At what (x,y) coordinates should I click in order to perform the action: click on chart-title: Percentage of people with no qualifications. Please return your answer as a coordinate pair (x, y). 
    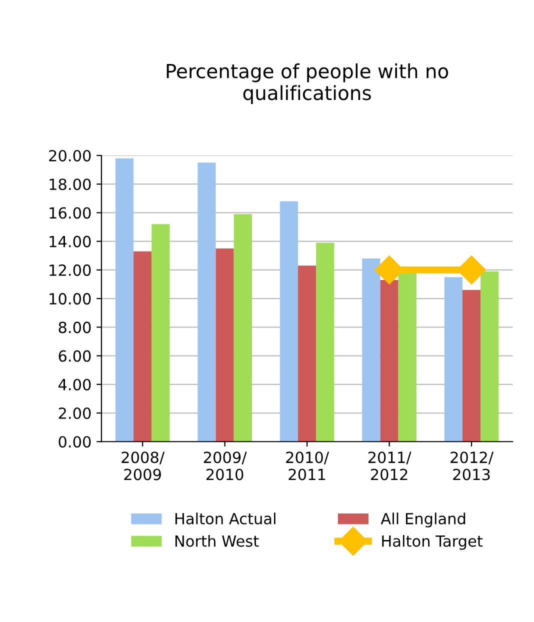
    Looking at the image, I should click on (307, 83).